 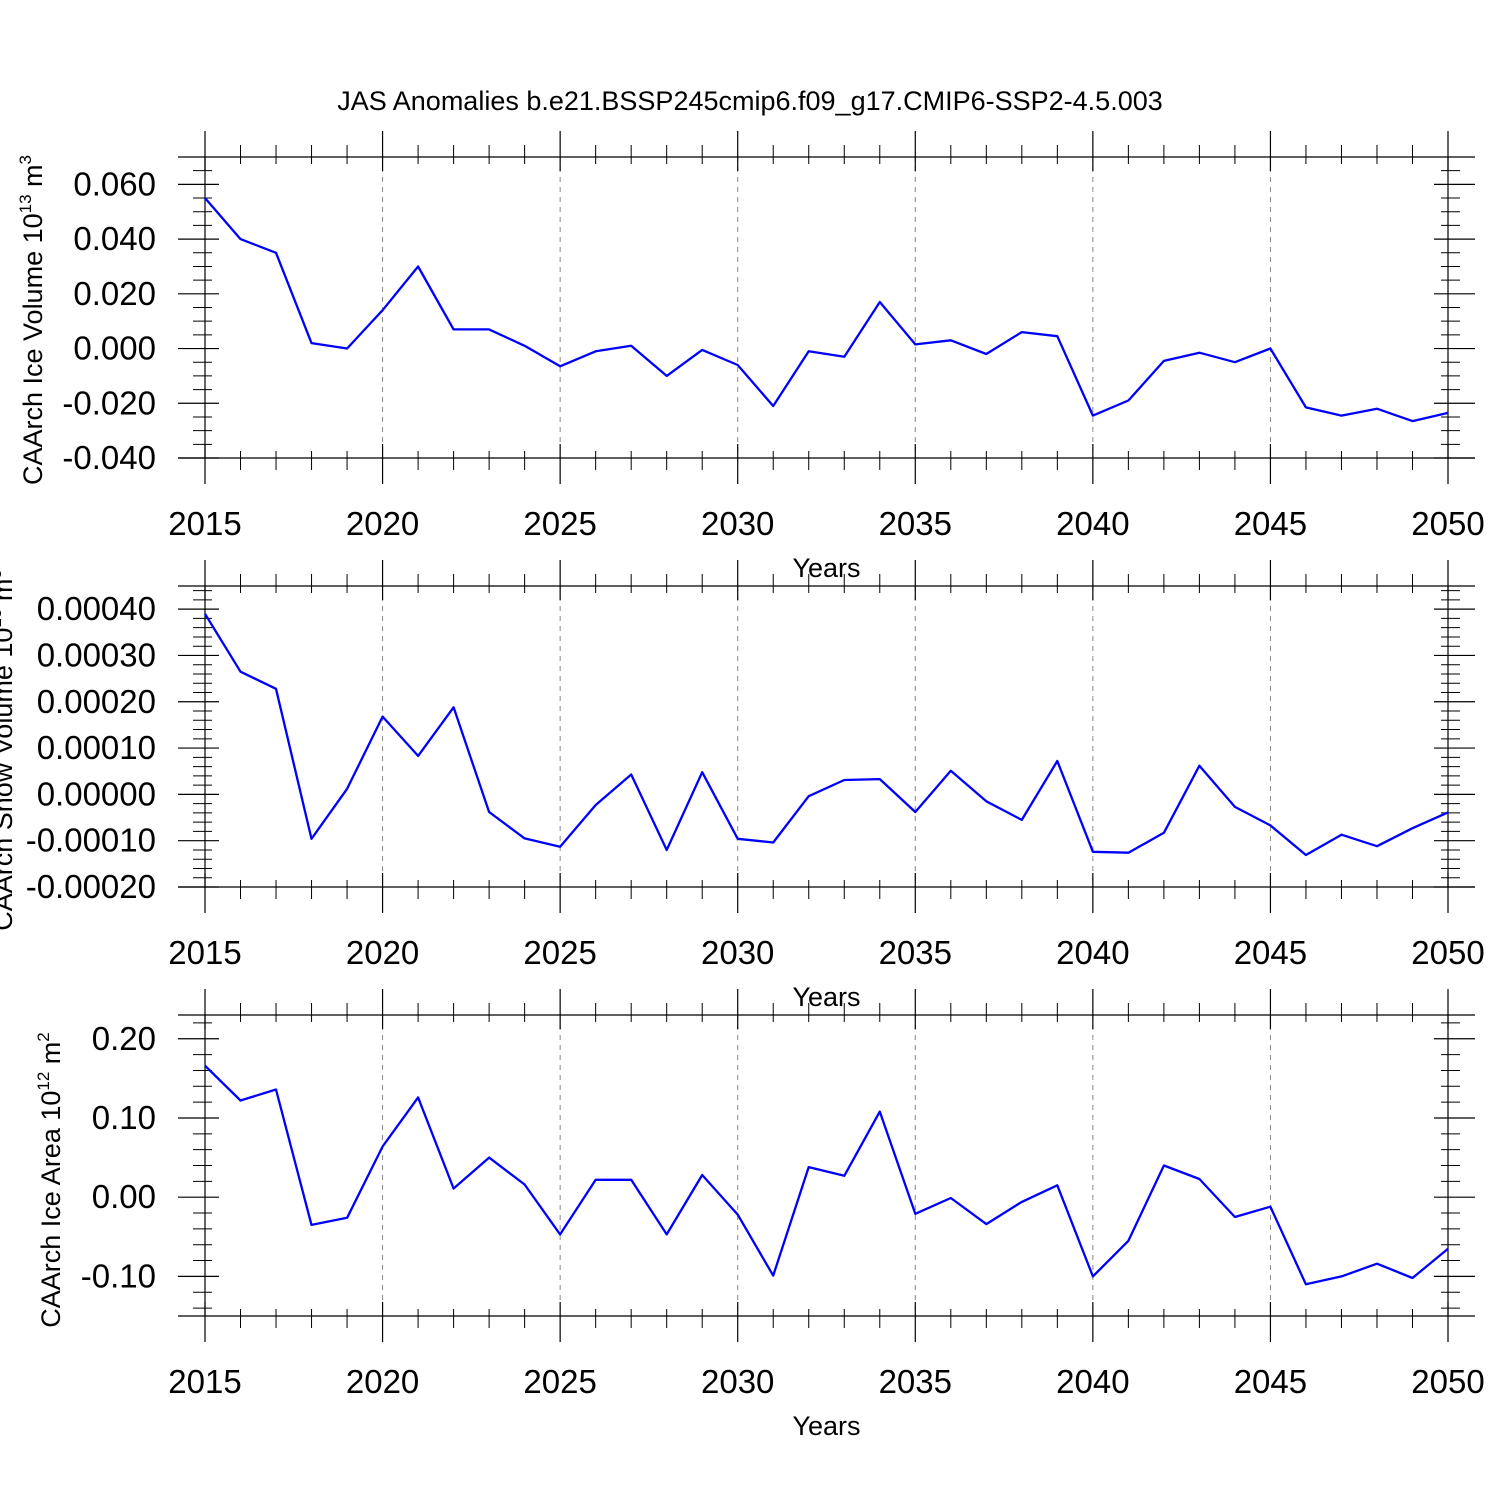 I want to click on y-axis-label: CAArch Ice Volume 1013 m3, so click(x=32, y=320).